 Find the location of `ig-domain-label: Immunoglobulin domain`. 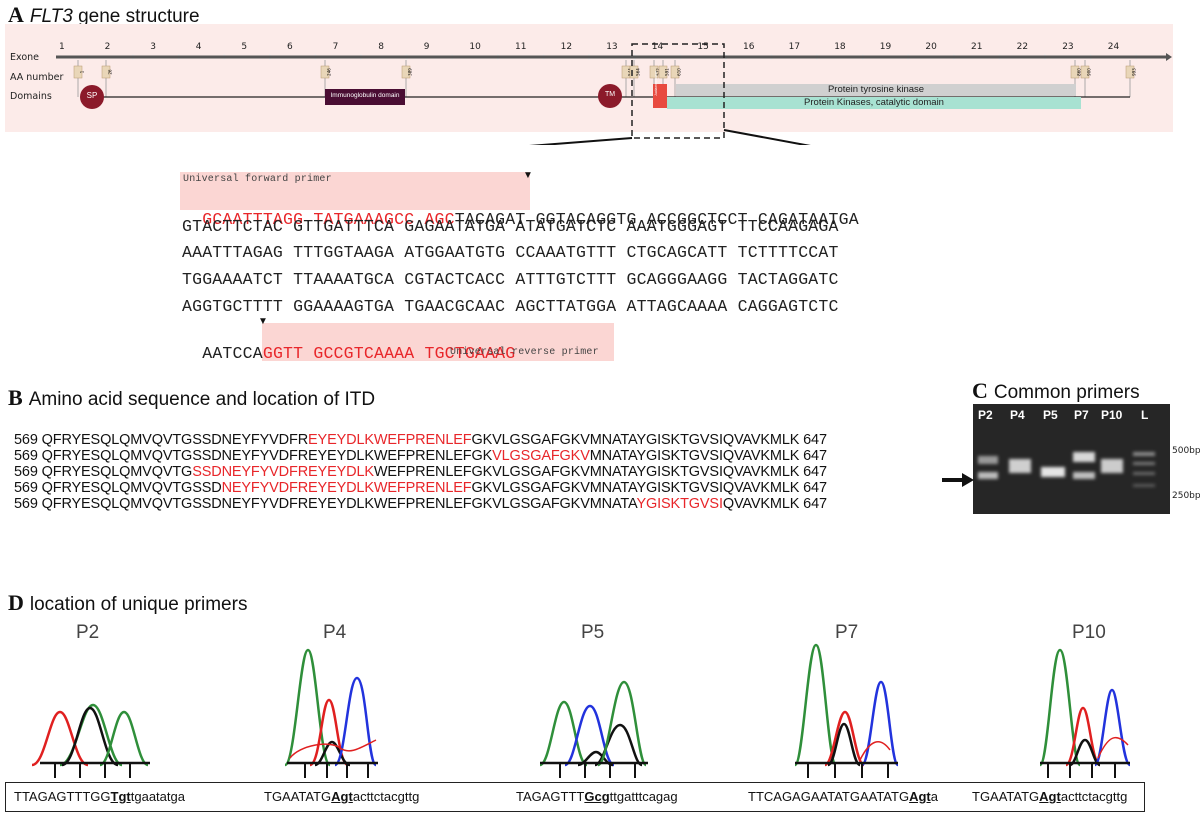

ig-domain-label: Immunoglobulin domain is located at coordinates (365, 95).